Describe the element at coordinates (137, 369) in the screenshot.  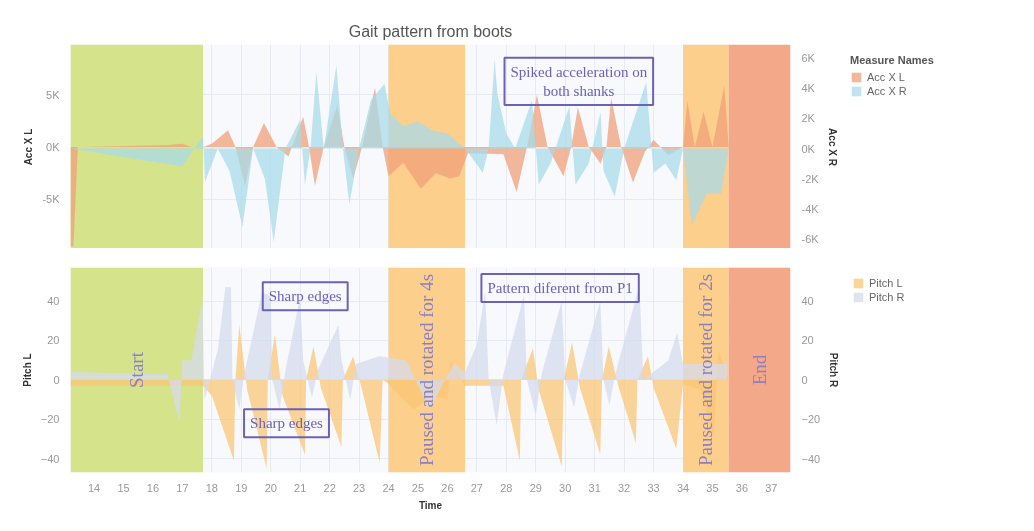
I see `band-label: Start` at that location.